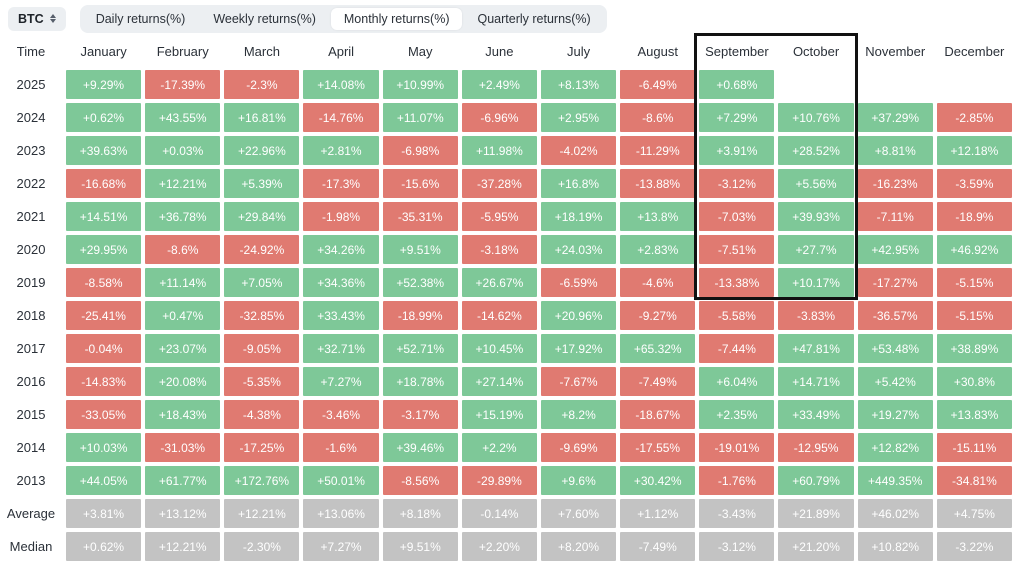 The image size is (1024, 567). I want to click on return-cell: +18.19%, so click(578, 216).